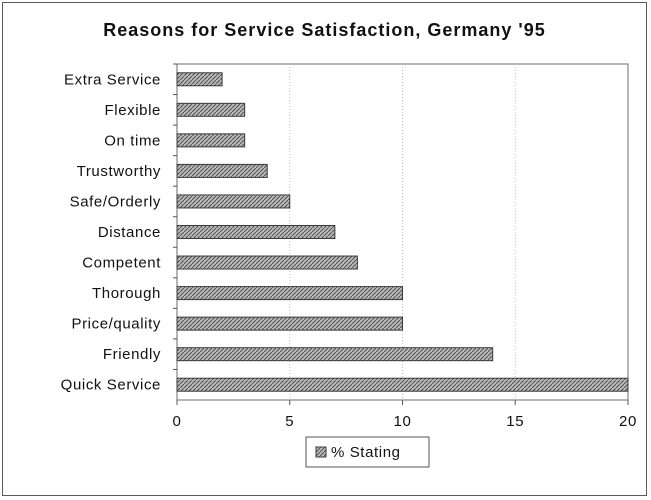 The height and width of the screenshot is (500, 651). Describe the element at coordinates (211, 140) in the screenshot. I see `bar-on-time` at that location.